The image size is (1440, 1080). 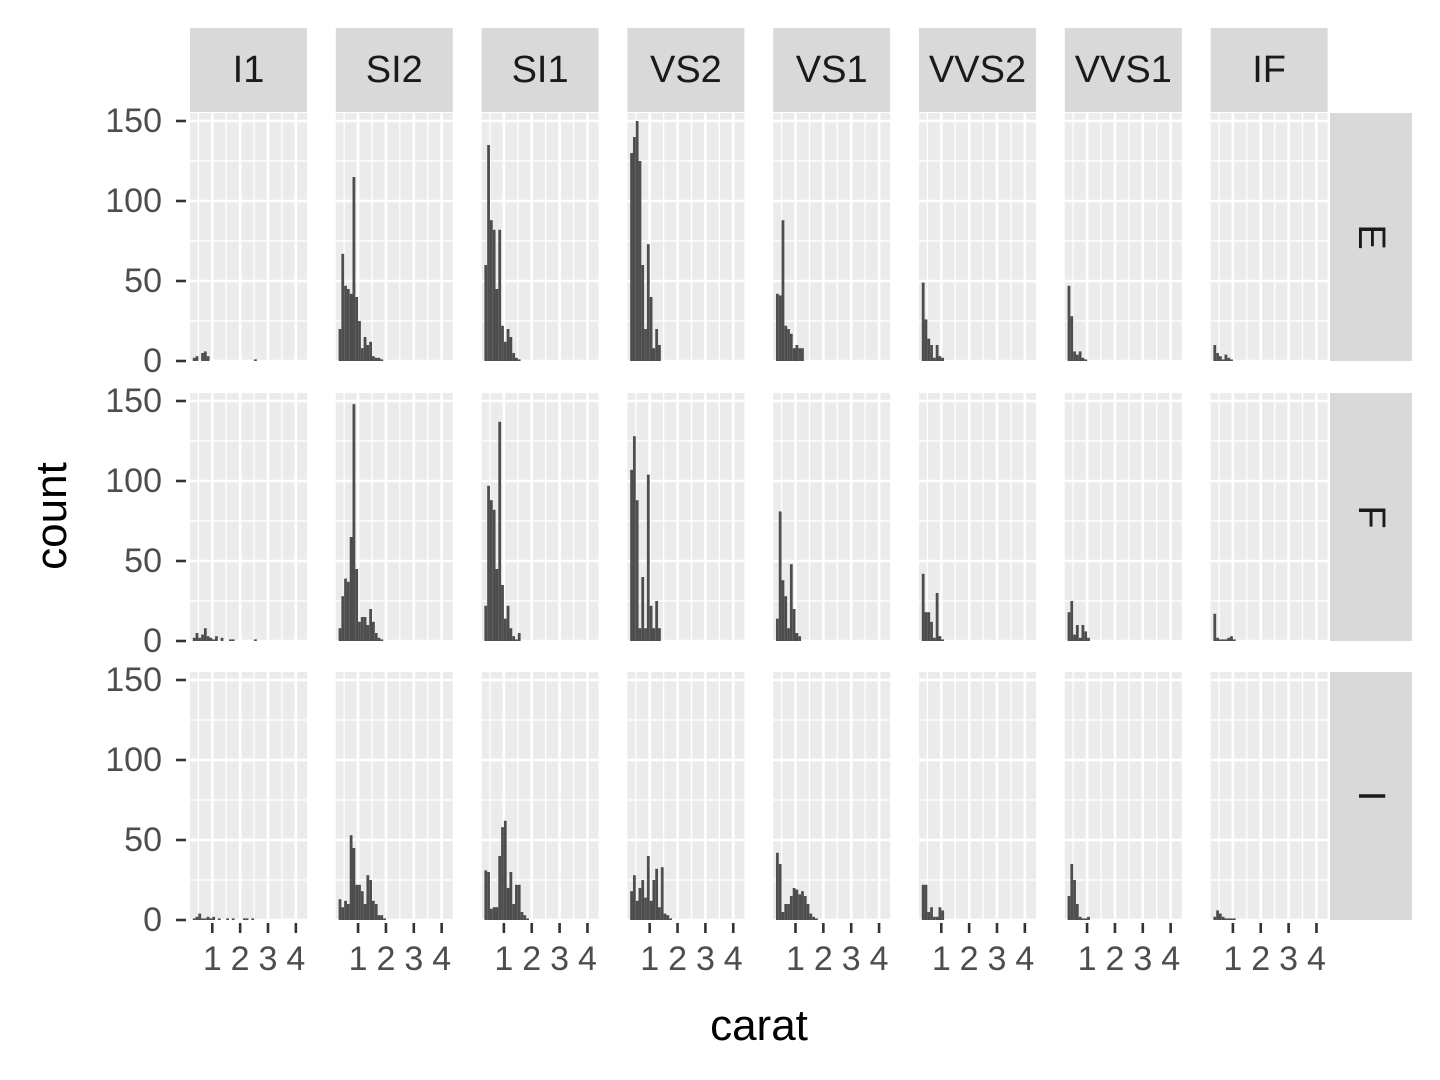 I want to click on facet-panel-F-VS2, so click(x=686, y=518).